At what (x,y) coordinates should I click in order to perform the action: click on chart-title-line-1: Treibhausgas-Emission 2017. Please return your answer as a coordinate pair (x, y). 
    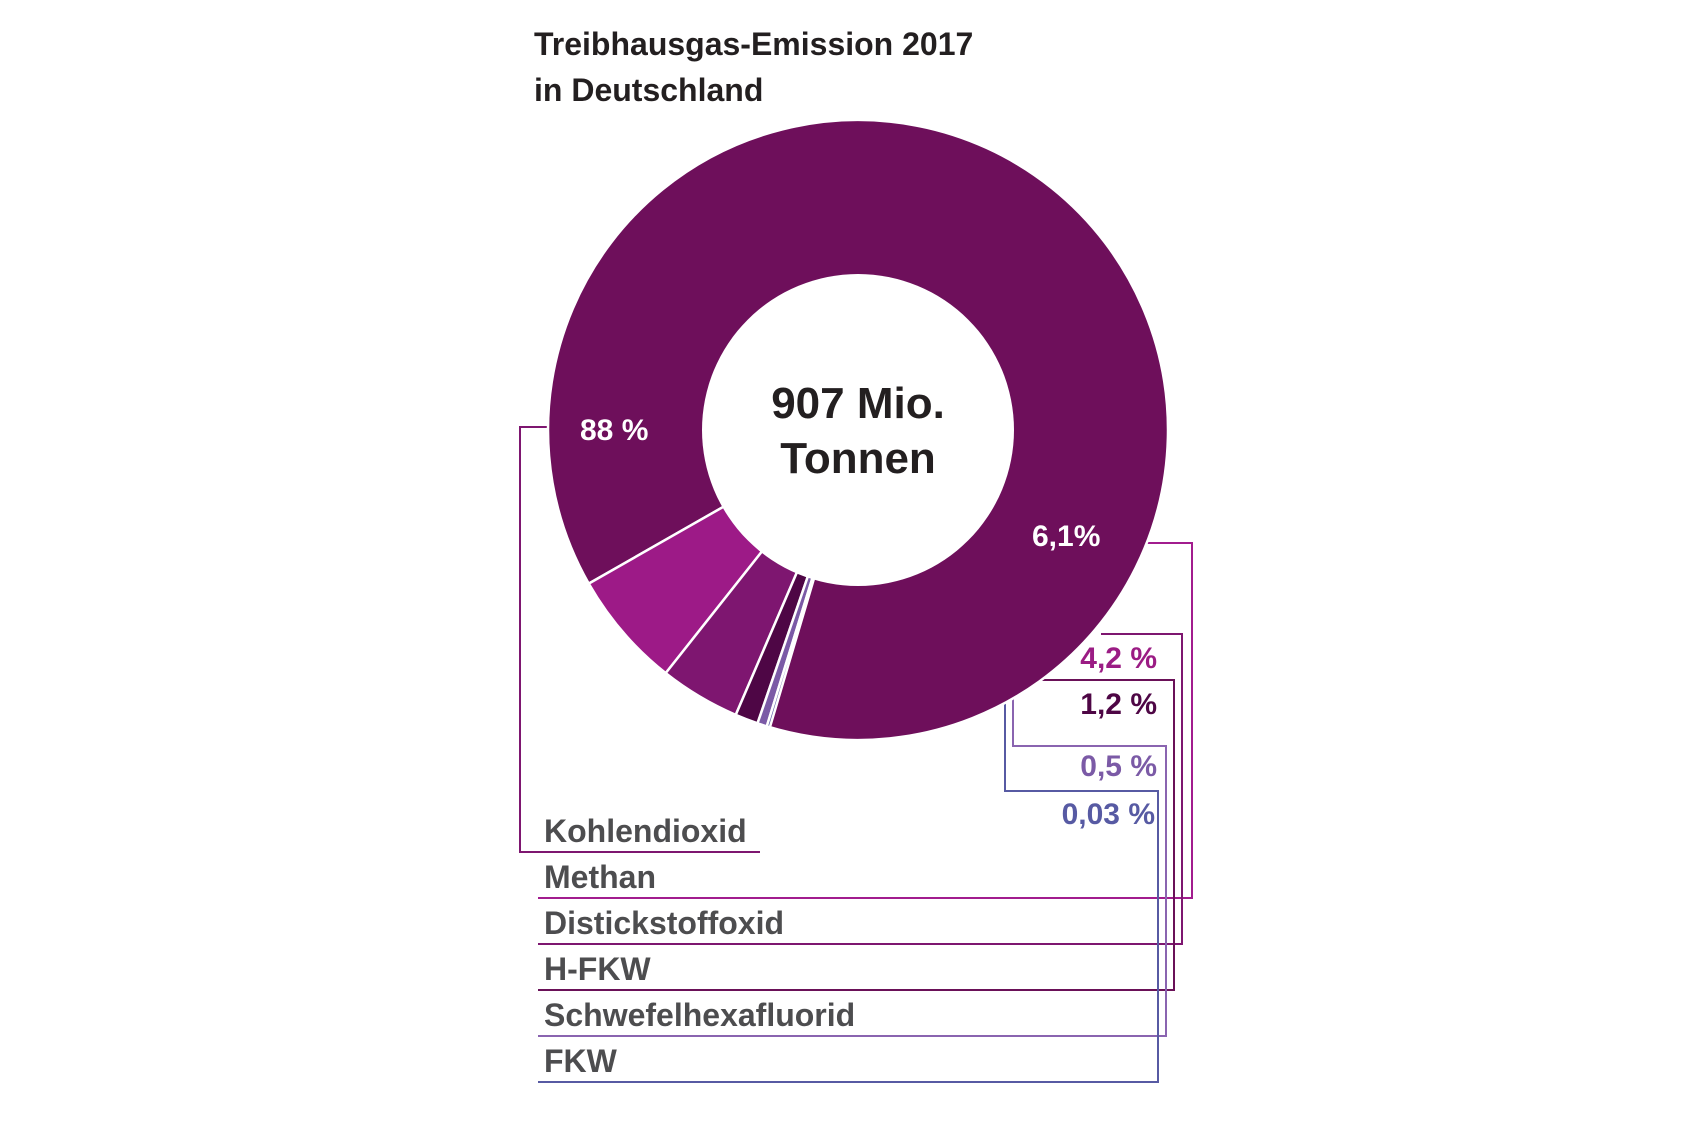
    Looking at the image, I should click on (753, 44).